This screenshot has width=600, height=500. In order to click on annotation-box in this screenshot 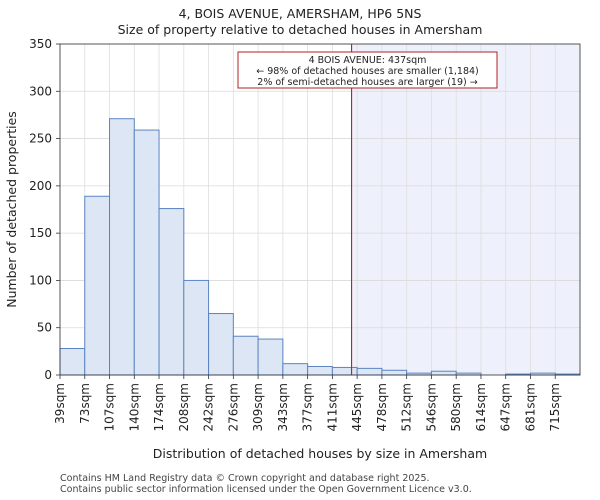, I will do `click(367, 70)`.